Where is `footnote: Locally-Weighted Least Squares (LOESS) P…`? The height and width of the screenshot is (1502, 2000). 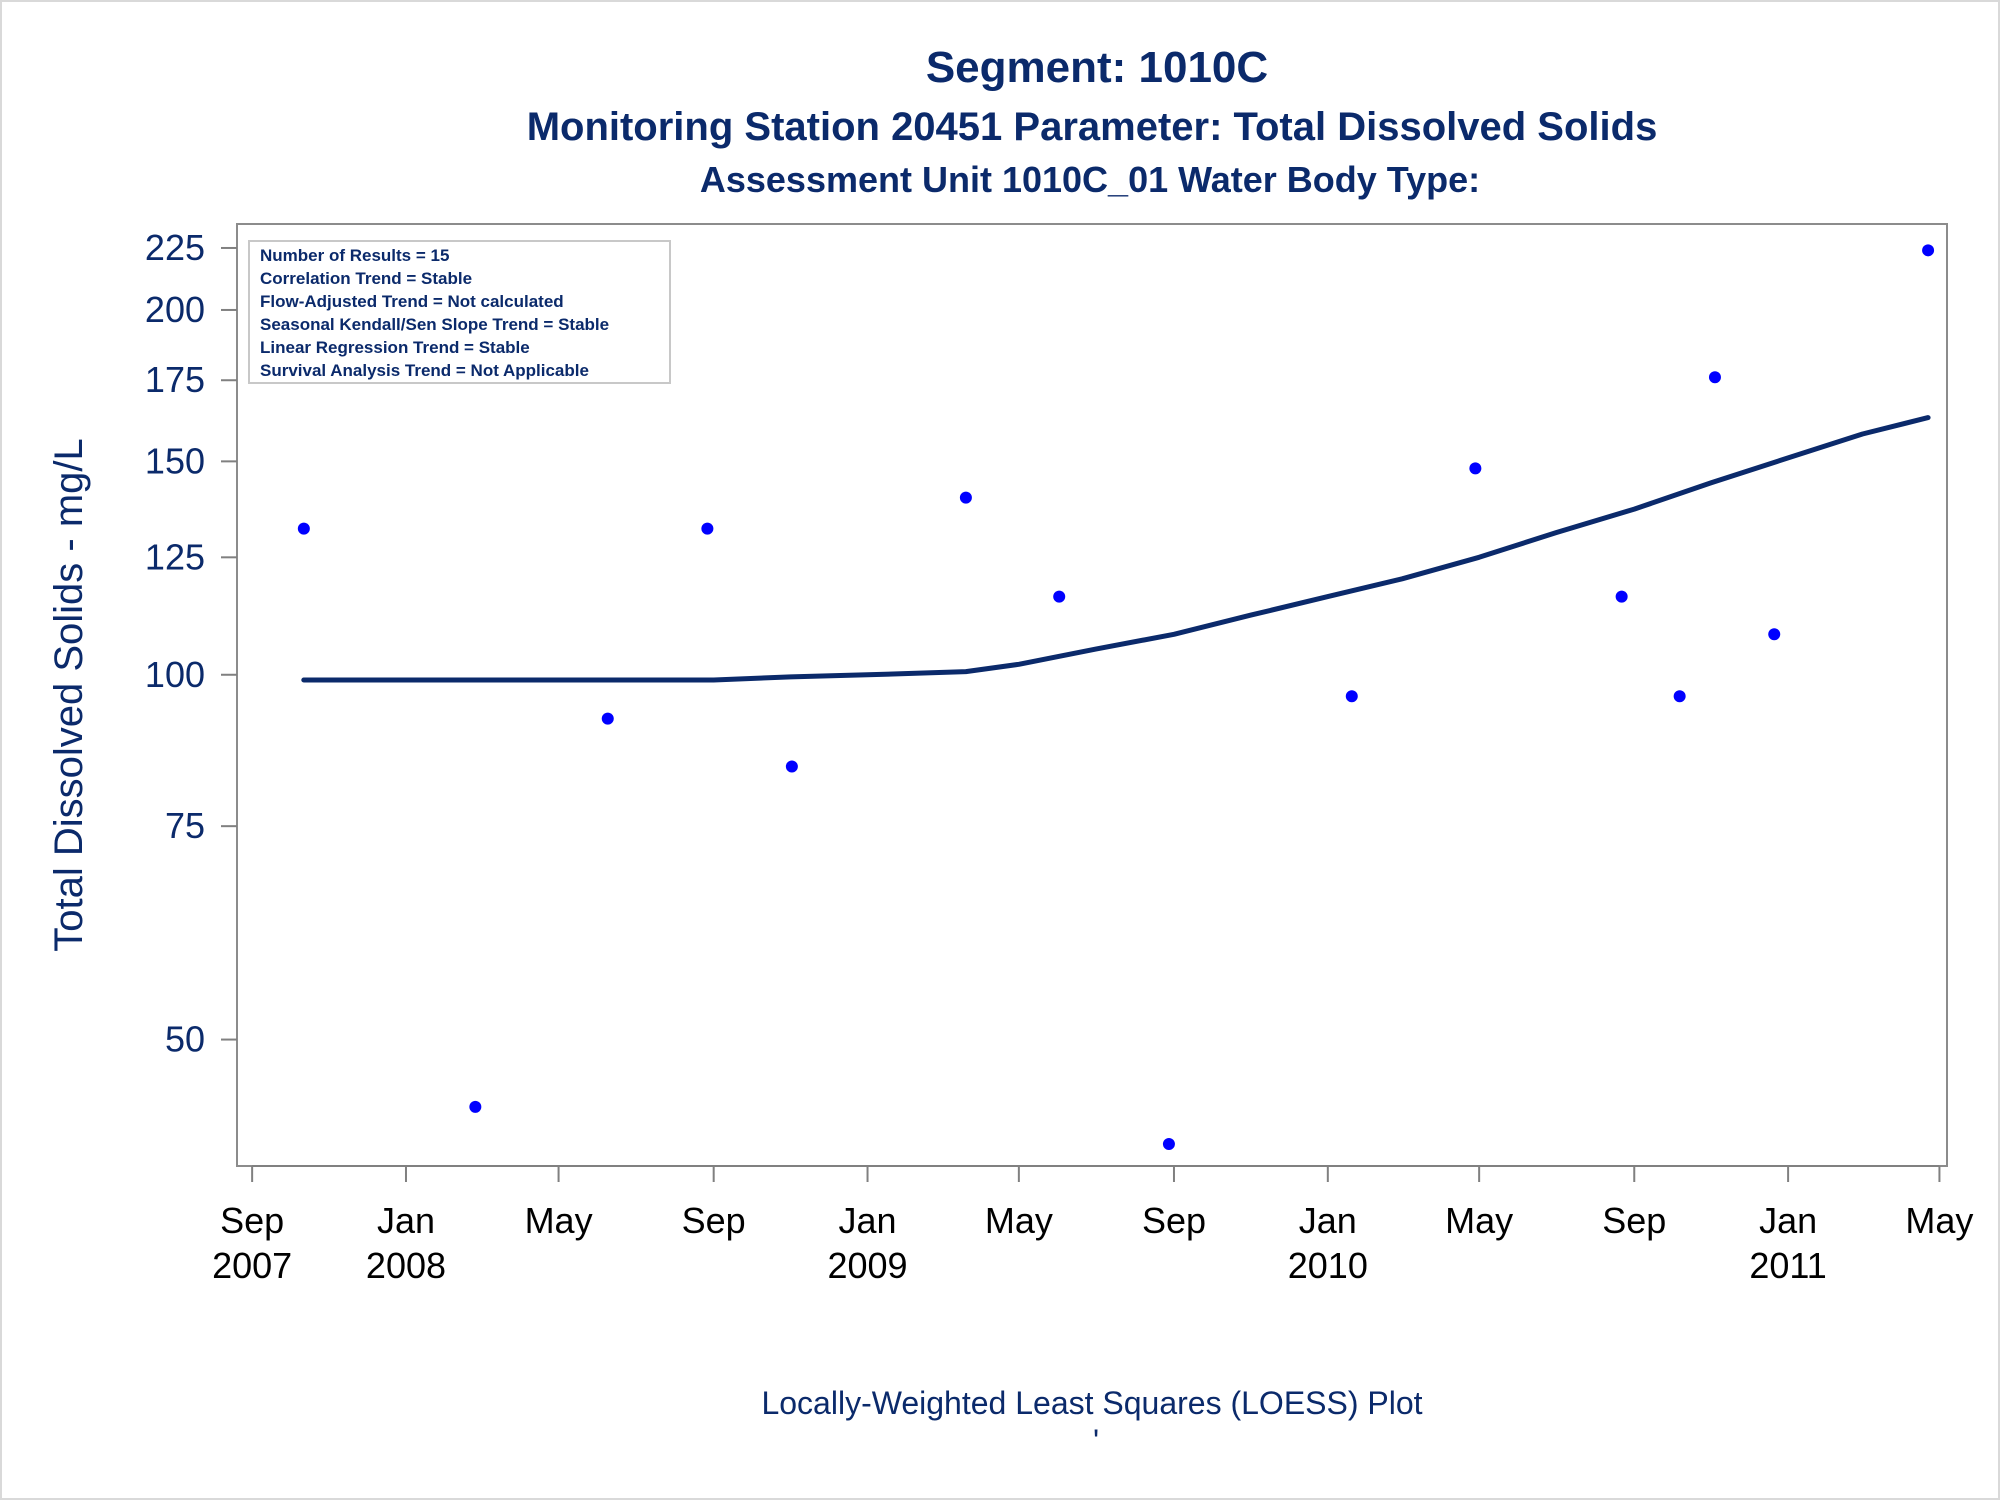 footnote: Locally-Weighted Least Squares (LOESS) P… is located at coordinates (1091, 1403).